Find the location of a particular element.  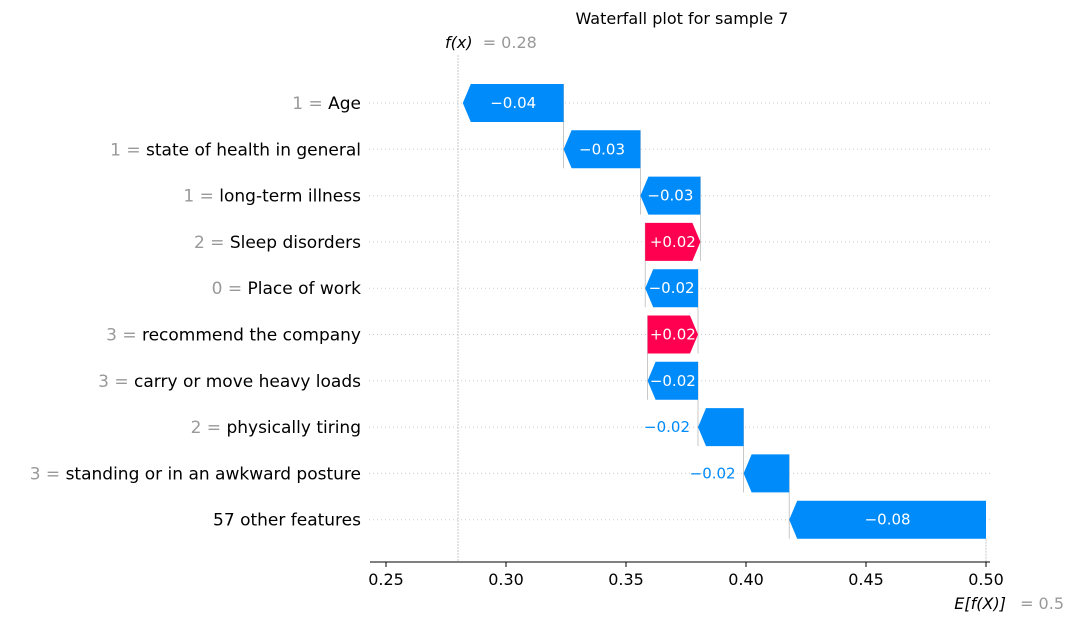

feature-label: 1 = long-term illness is located at coordinates (272, 197).